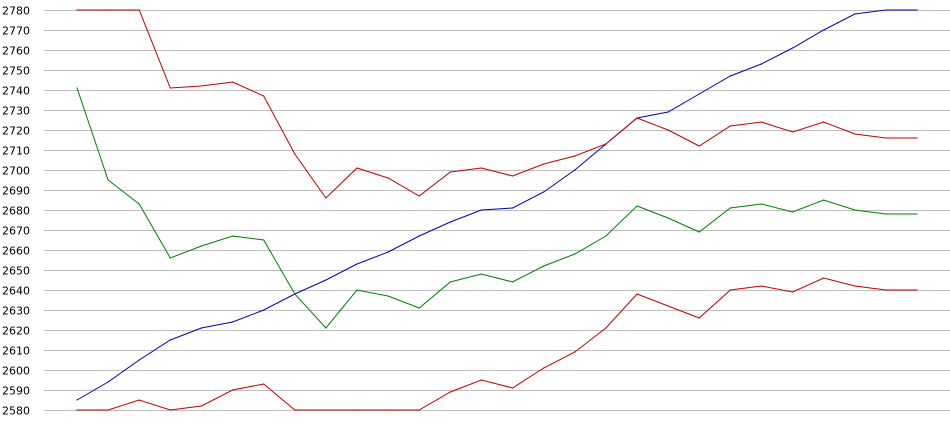 The width and height of the screenshot is (950, 435). Describe the element at coordinates (16, 51) in the screenshot. I see `y-tick-label: 2760` at that location.